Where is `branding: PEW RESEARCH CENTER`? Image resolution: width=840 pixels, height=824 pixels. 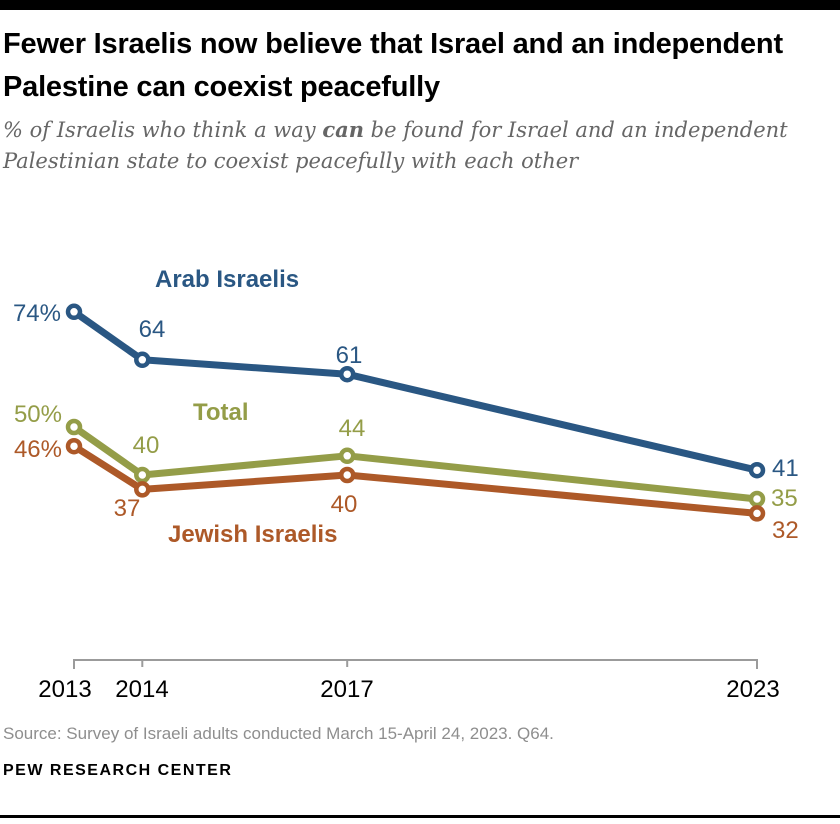
branding: PEW RESEARCH CENTER is located at coordinates (118, 770).